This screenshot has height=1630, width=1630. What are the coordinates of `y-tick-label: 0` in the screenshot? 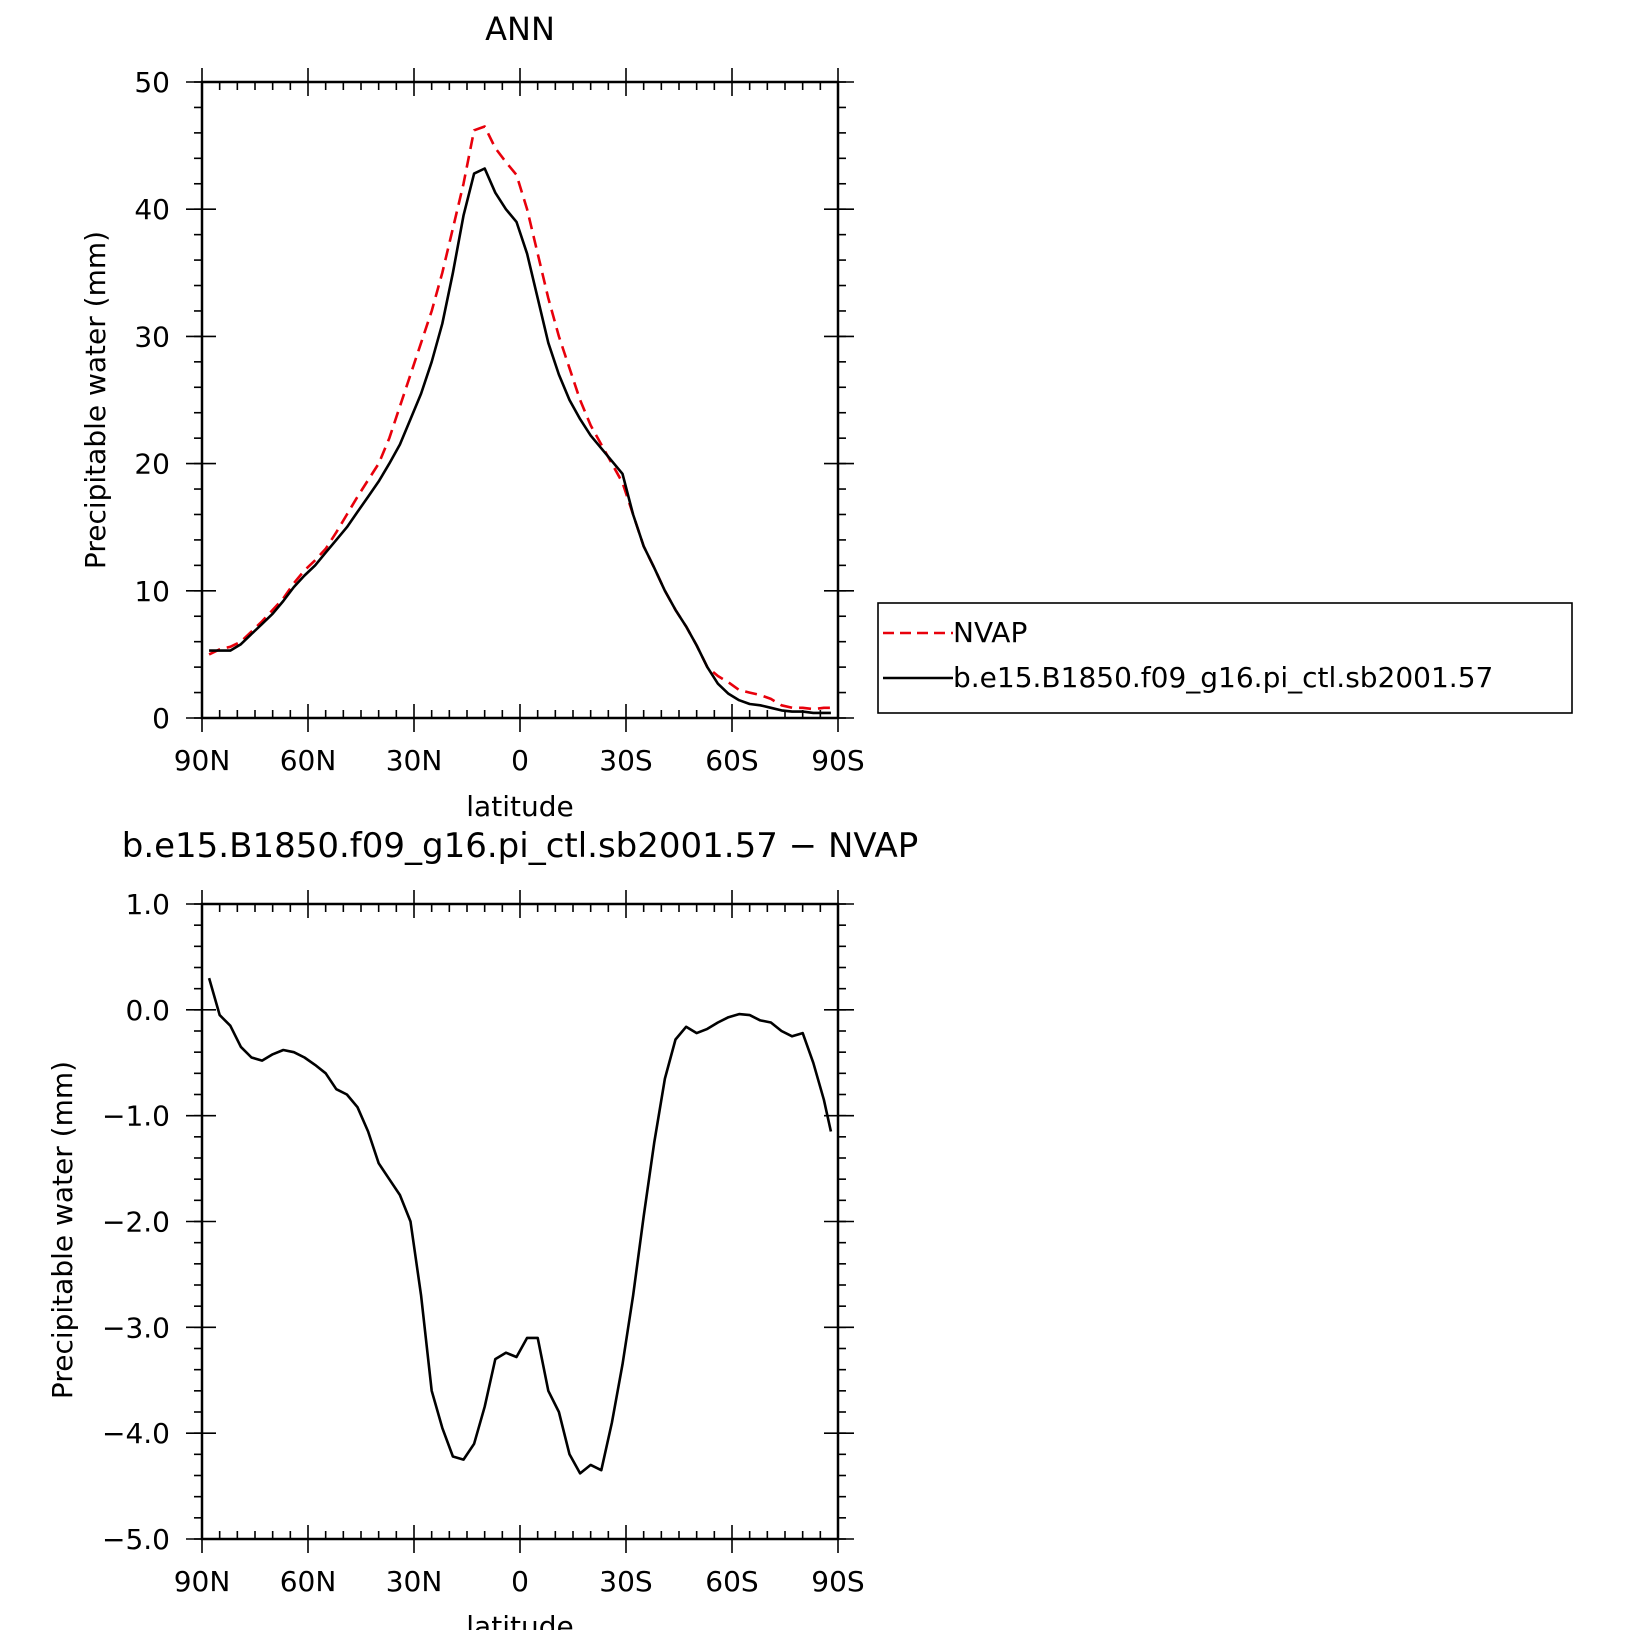 It's located at (161, 718).